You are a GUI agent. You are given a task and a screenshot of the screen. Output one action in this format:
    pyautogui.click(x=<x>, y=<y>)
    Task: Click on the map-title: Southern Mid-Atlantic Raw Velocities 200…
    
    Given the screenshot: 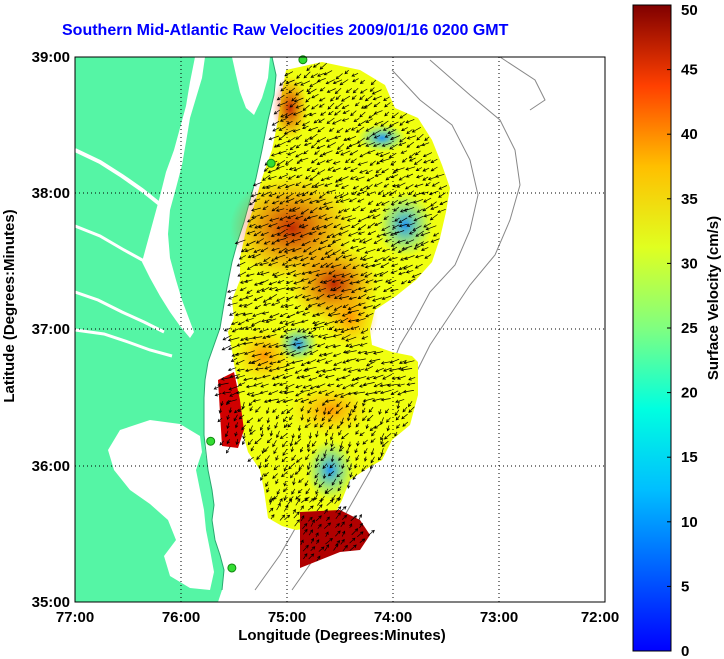 What is the action you would take?
    pyautogui.click(x=285, y=30)
    